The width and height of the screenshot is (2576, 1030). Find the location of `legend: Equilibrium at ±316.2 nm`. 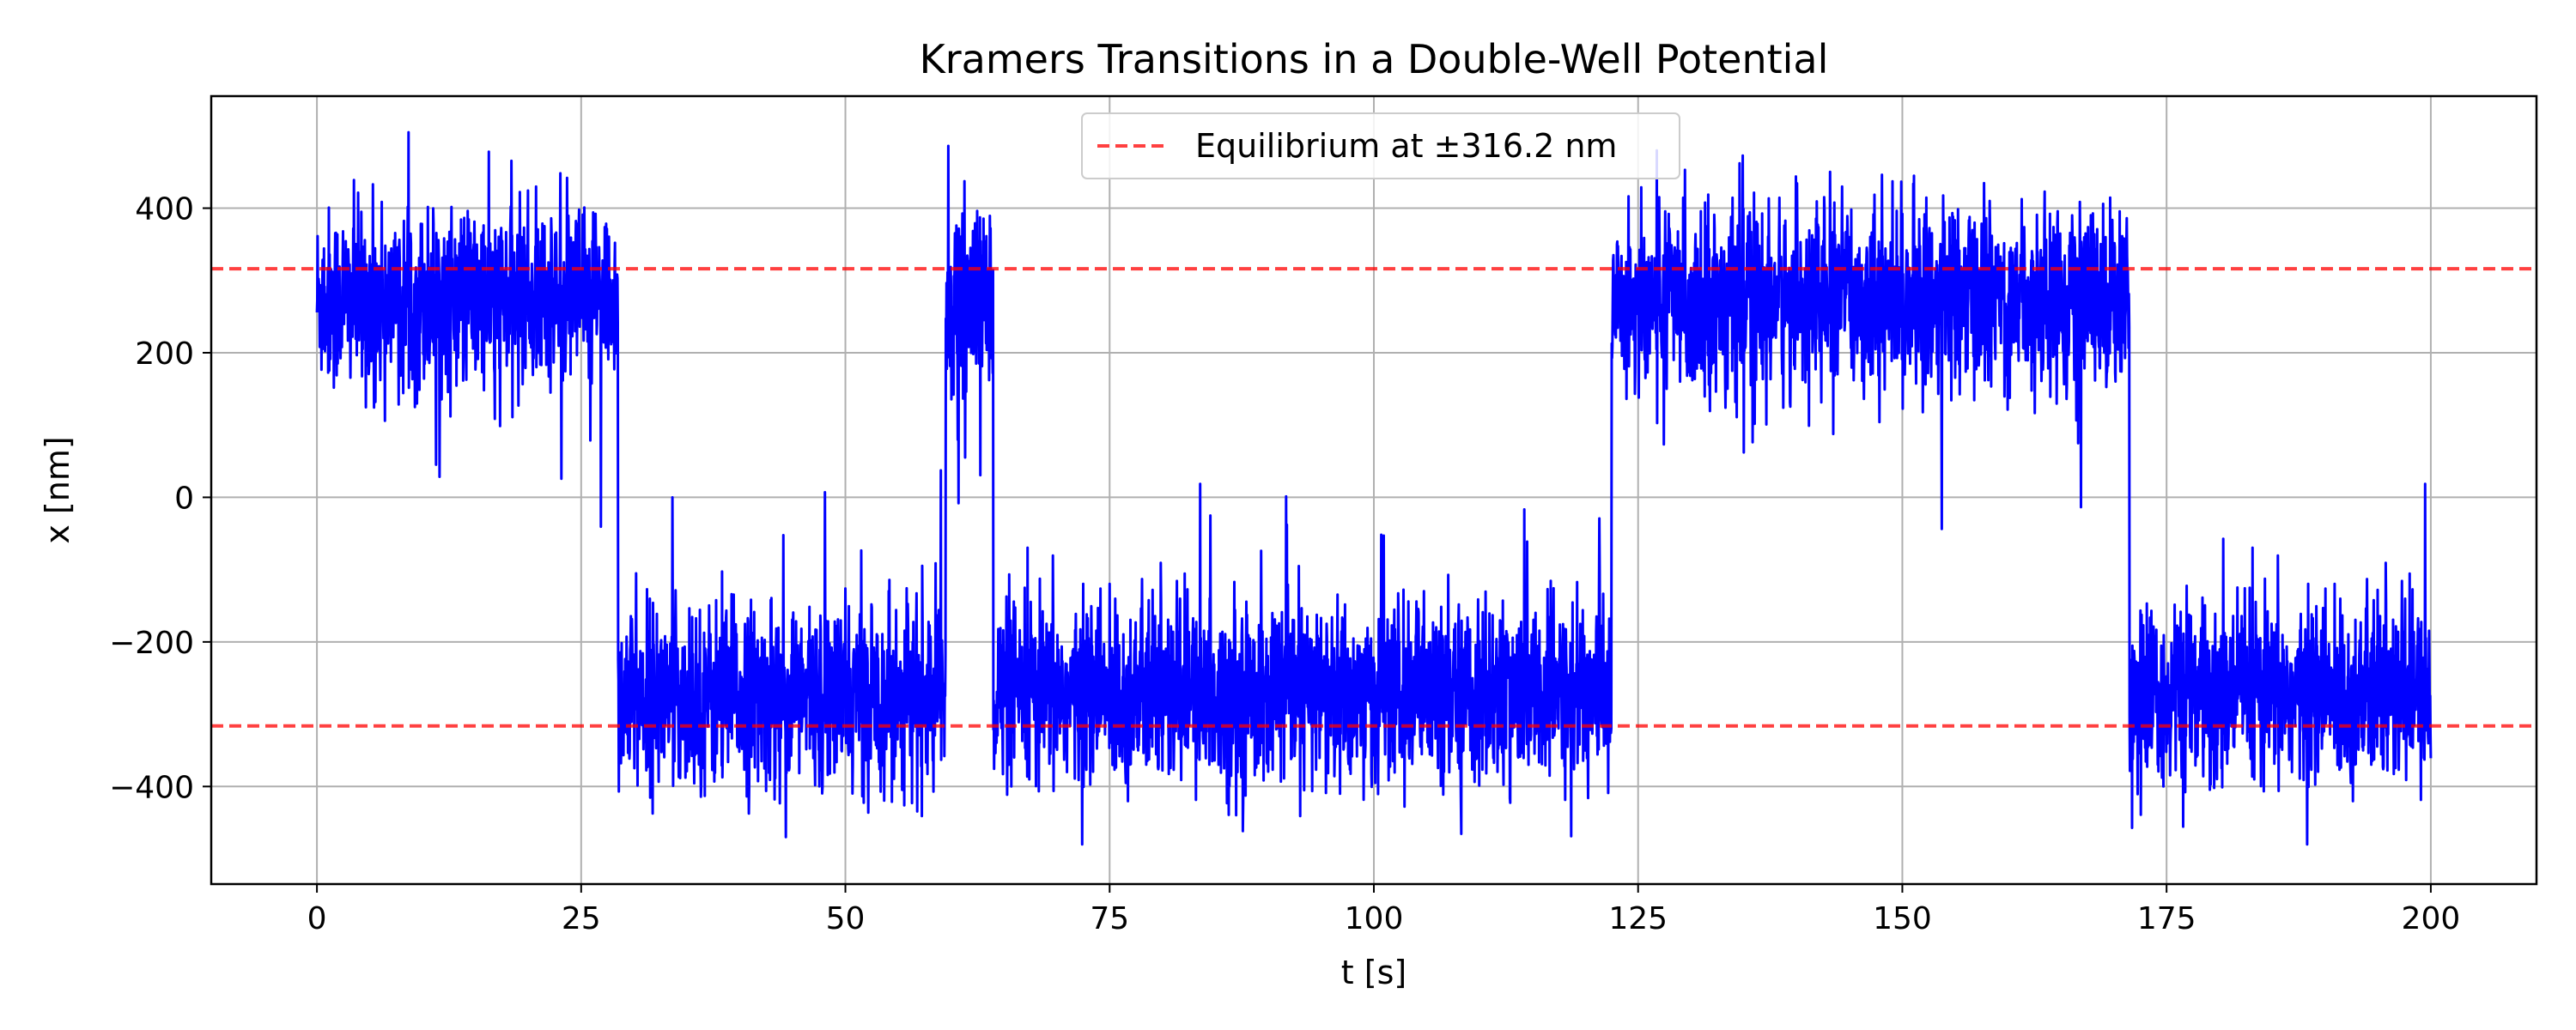

legend: Equilibrium at ±316.2 nm is located at coordinates (1380, 145).